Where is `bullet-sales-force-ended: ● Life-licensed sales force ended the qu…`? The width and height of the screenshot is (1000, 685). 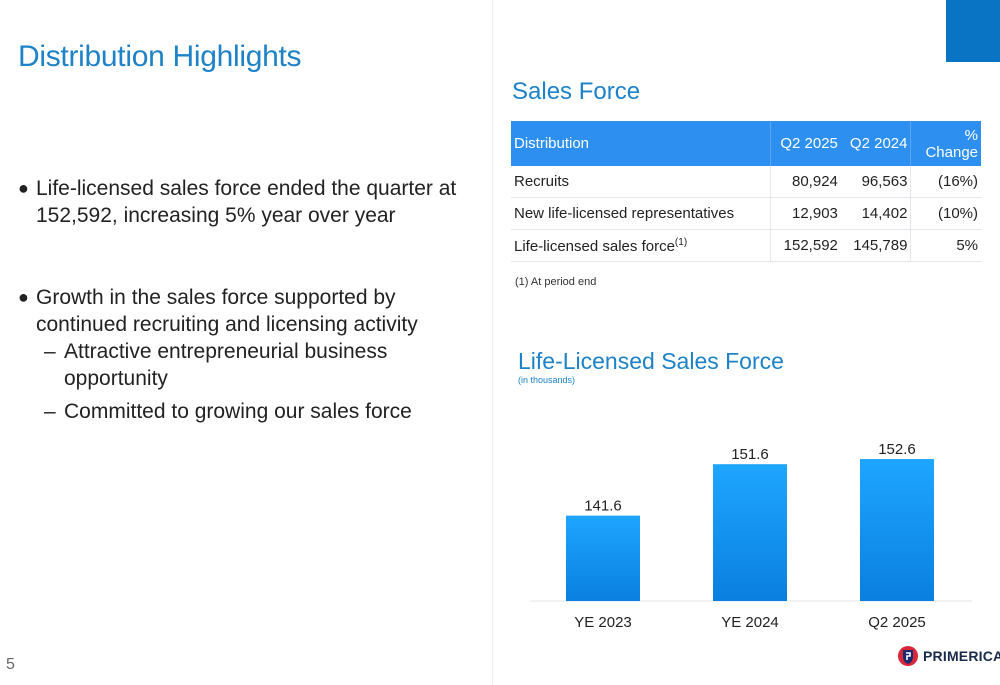
bullet-sales-force-ended: ● Life-licensed sales force ended the qu… is located at coordinates (248, 202).